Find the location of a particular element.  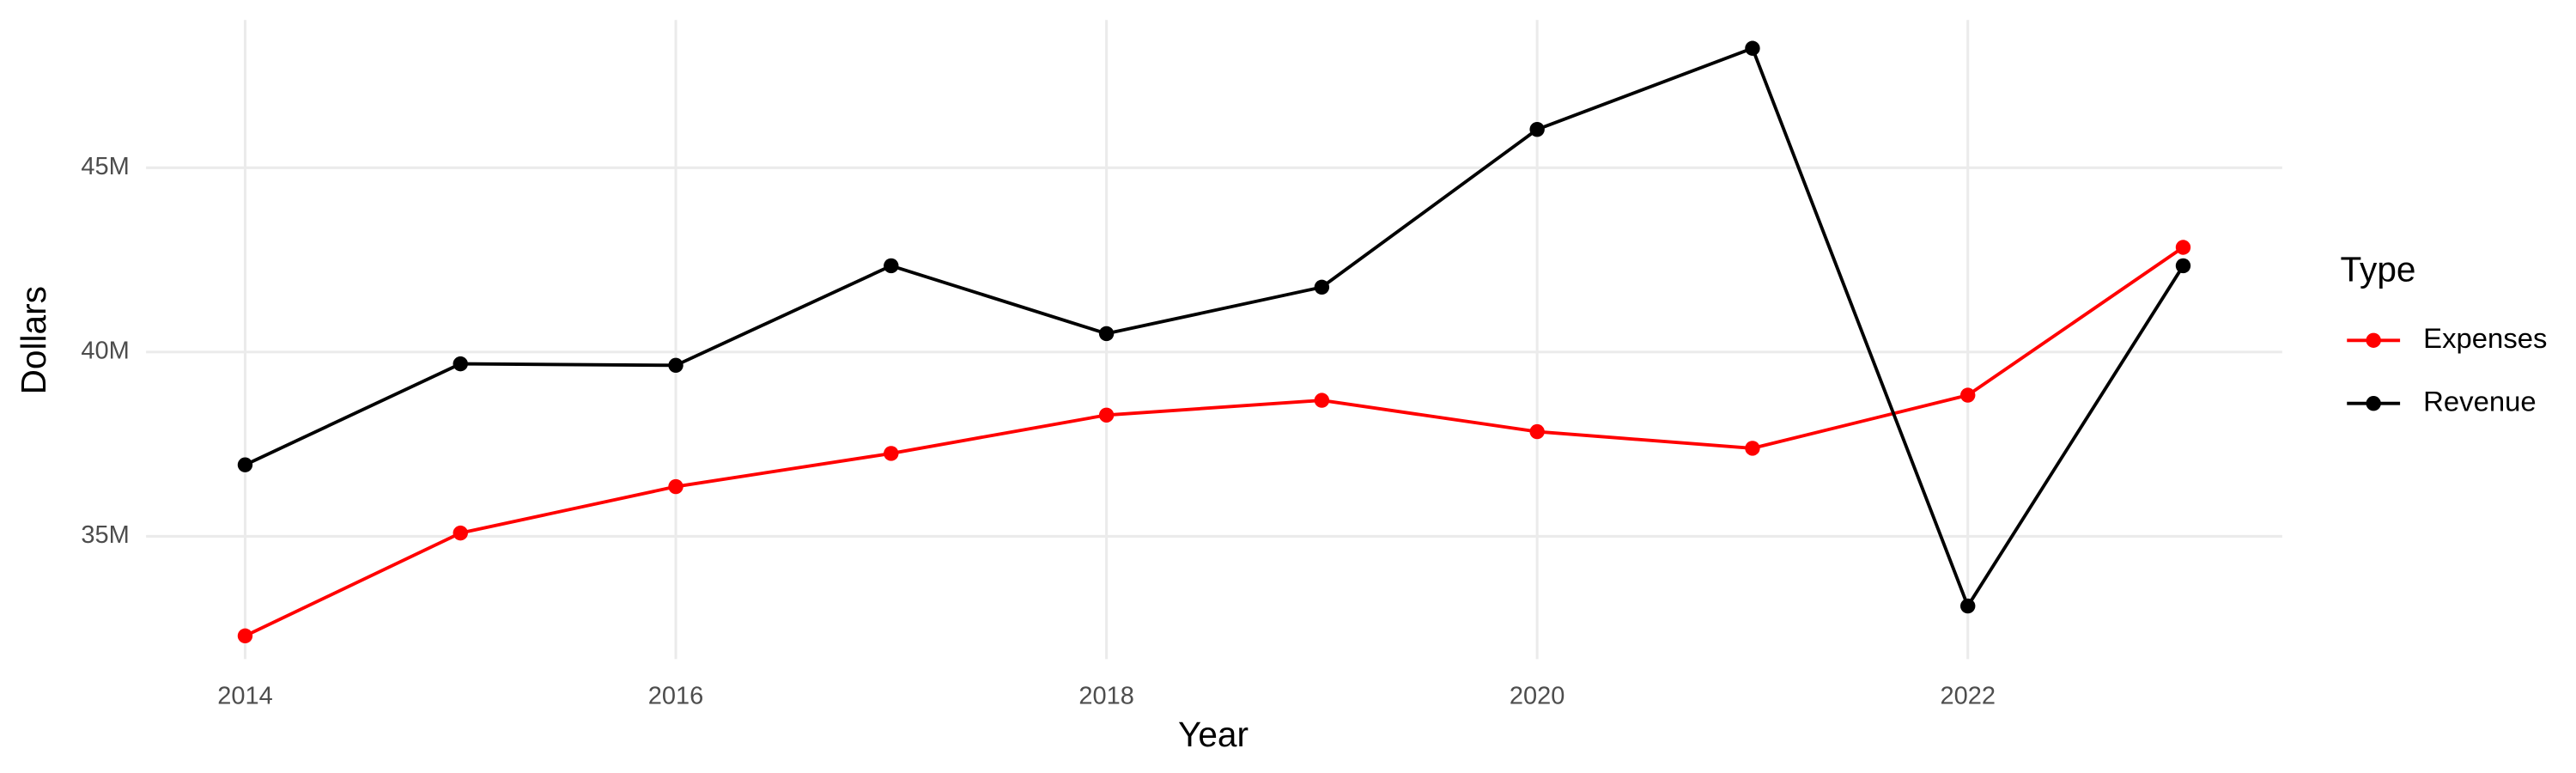

x-tick-label: 2016 is located at coordinates (675, 696).